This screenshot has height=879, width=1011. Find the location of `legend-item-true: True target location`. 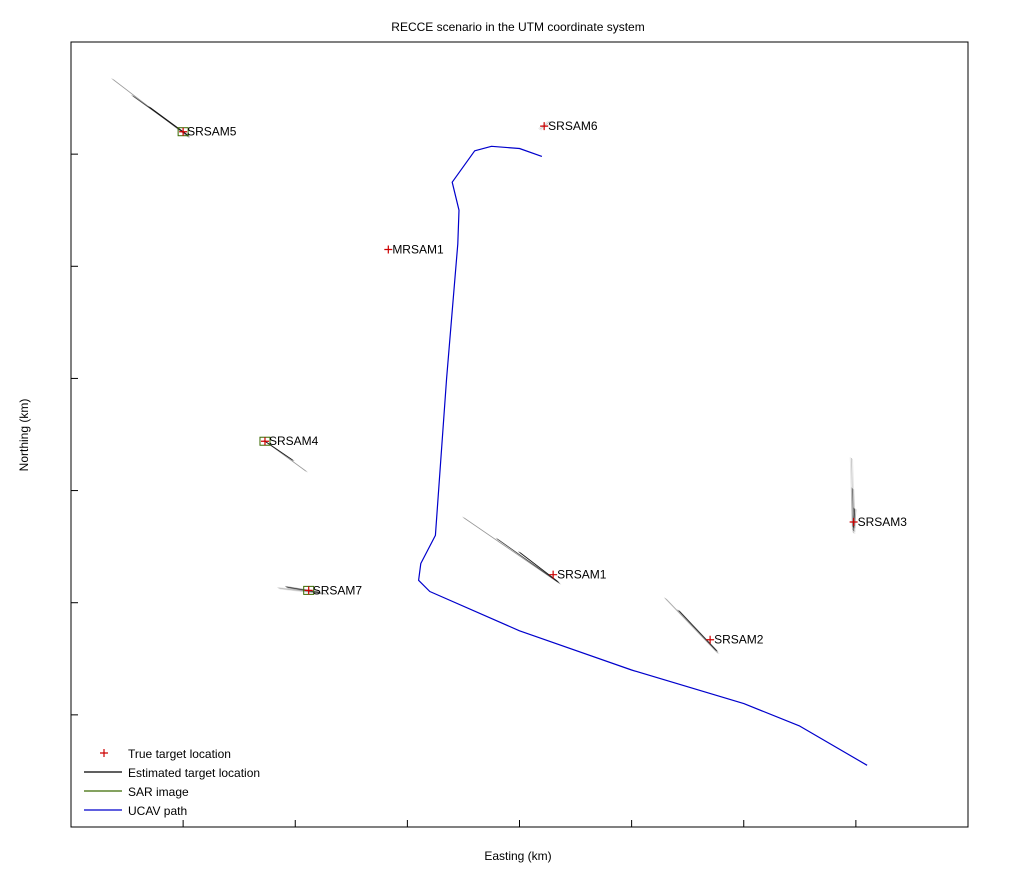

legend-item-true: True target location is located at coordinates (165, 754).